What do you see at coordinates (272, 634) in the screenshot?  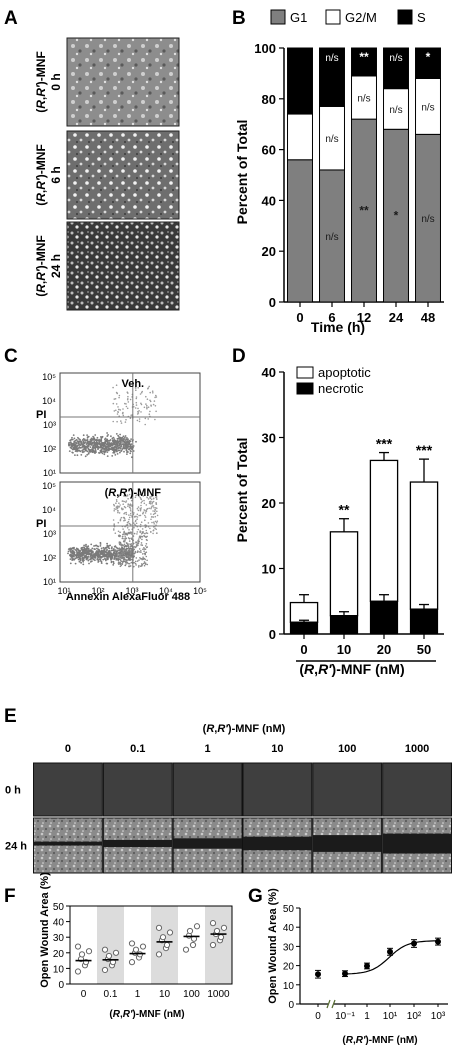 I see `d-ytick-label: 0` at bounding box center [272, 634].